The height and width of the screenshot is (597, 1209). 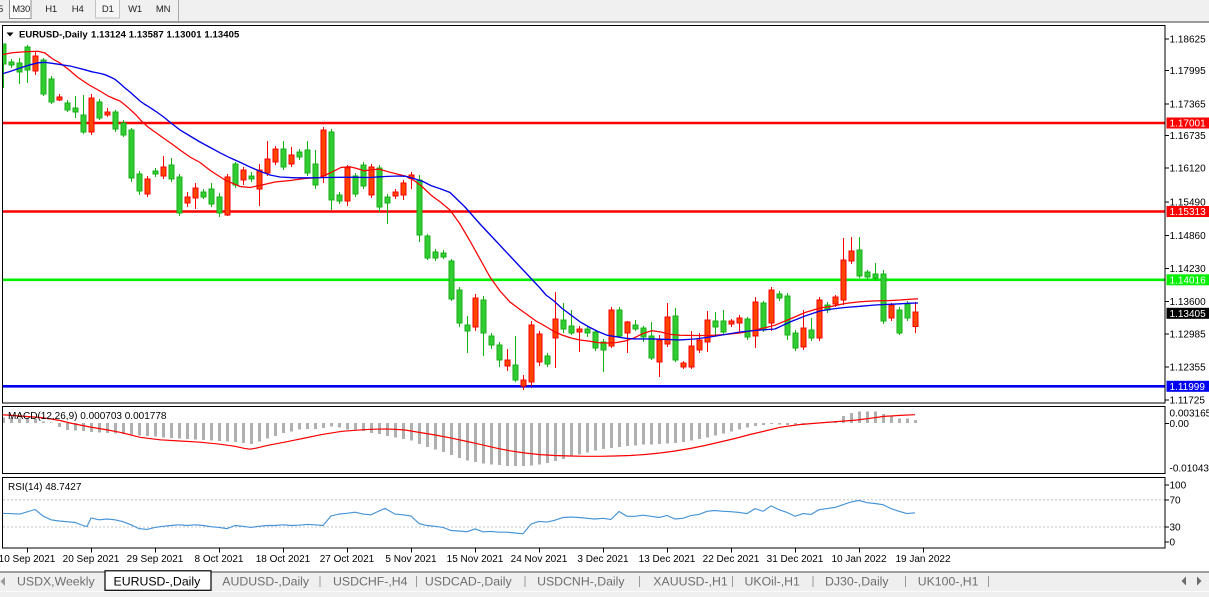 I want to click on svg-text: 8 Oct 2021, so click(x=219, y=559).